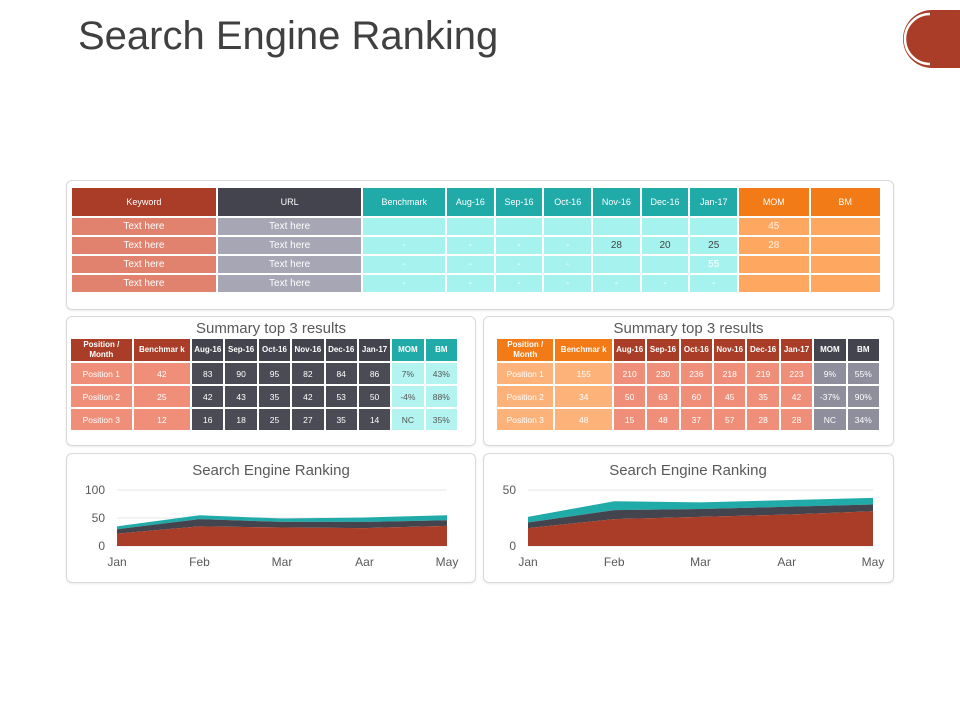 This screenshot has width=960, height=720. Describe the element at coordinates (730, 396) in the screenshot. I see `table-cell: 45` at that location.